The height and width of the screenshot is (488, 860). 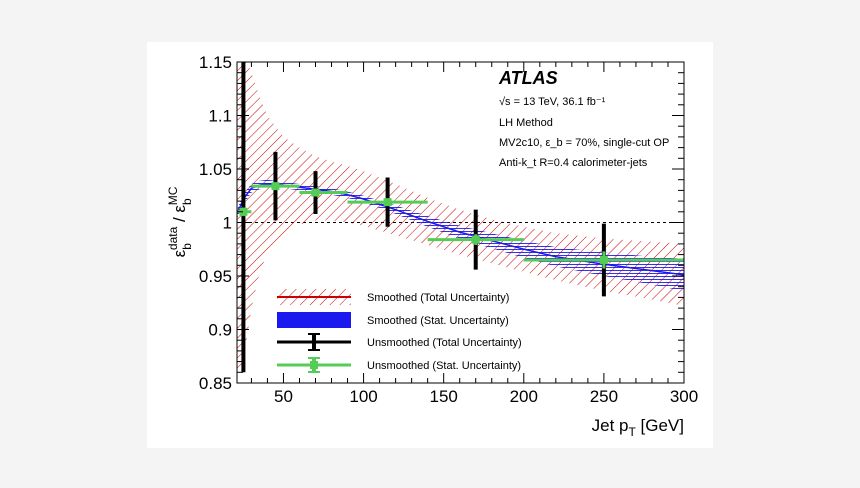 What do you see at coordinates (220, 116) in the screenshot?
I see `y-tick-label: 1.1` at bounding box center [220, 116].